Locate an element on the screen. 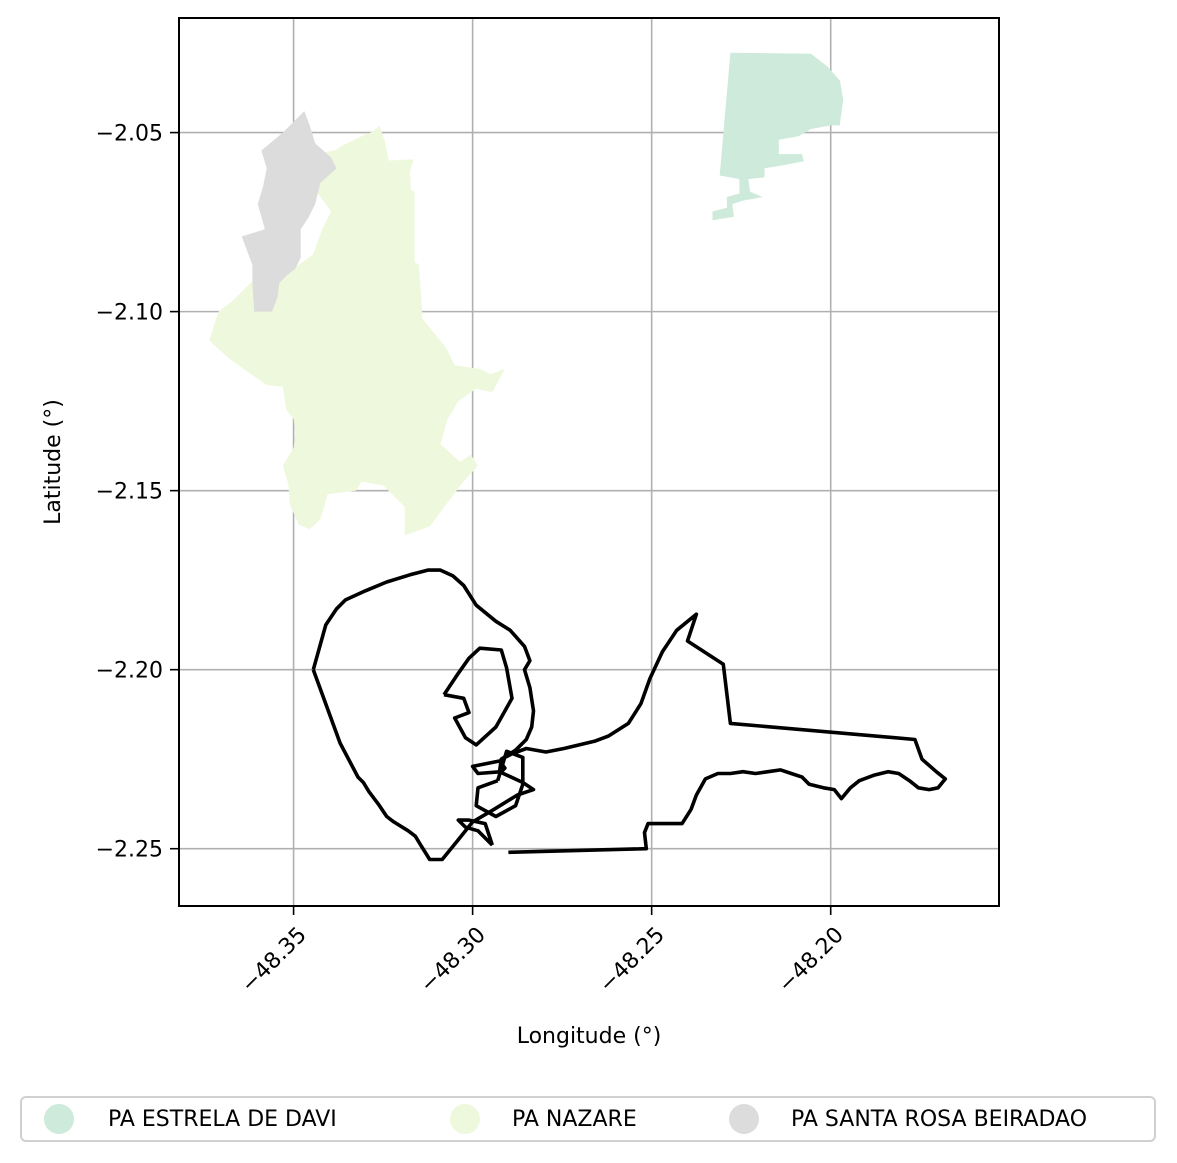 This screenshot has height=1163, width=1177. polygon-pa-nazare is located at coordinates (357, 330).